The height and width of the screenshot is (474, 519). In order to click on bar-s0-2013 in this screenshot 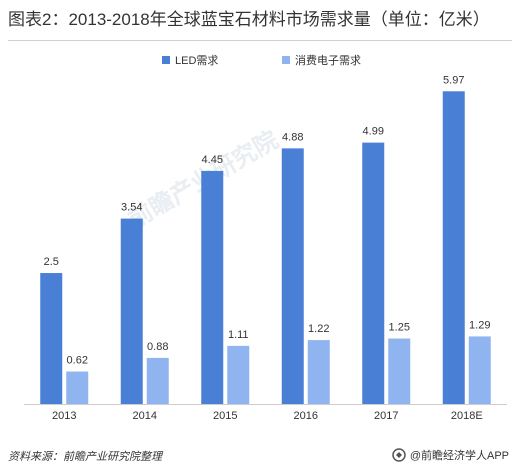, I will do `click(51, 338)`.